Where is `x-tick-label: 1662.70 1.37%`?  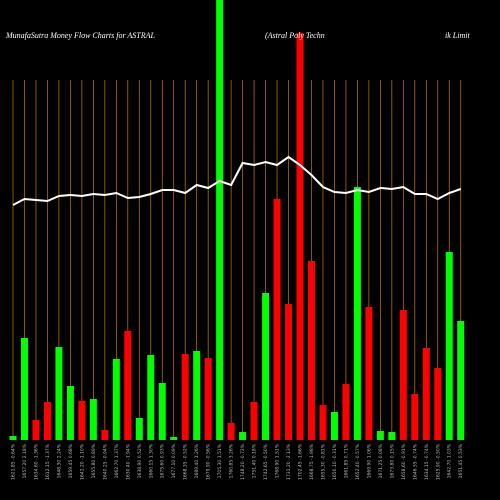 x-tick-label: 1662.70 1.37% is located at coordinates (117, 460).